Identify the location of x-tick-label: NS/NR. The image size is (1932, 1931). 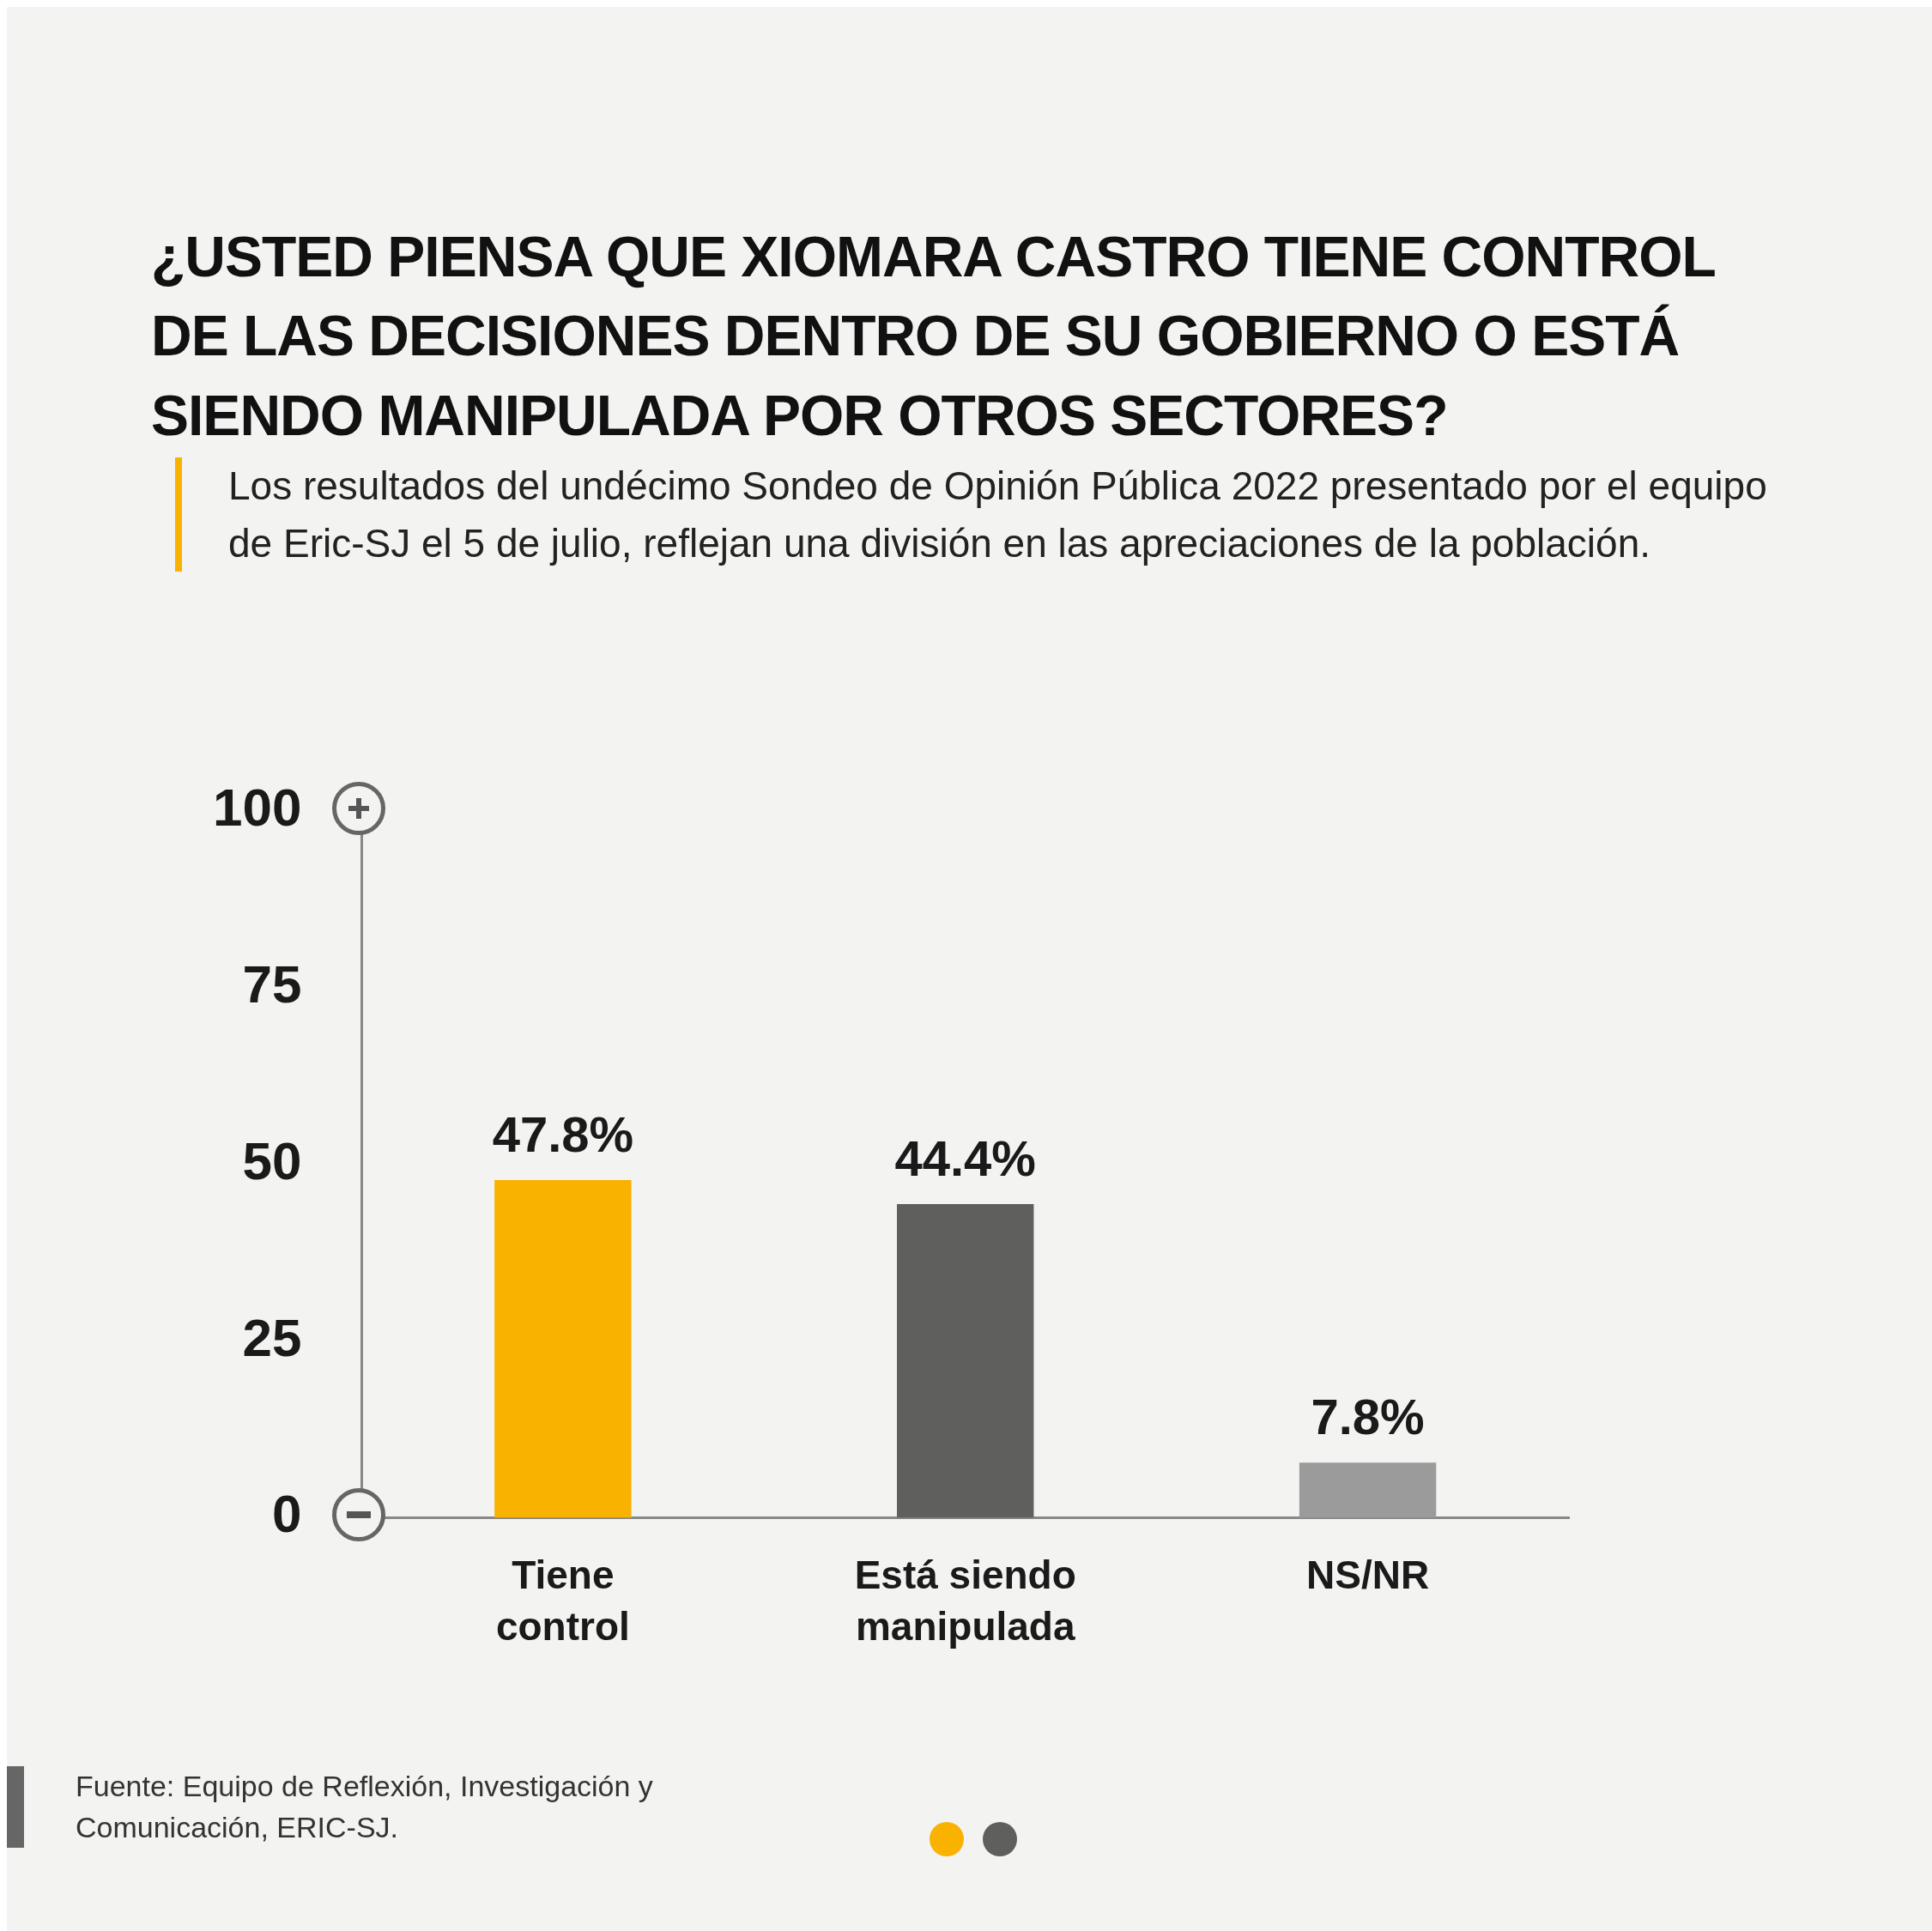
(1368, 1574).